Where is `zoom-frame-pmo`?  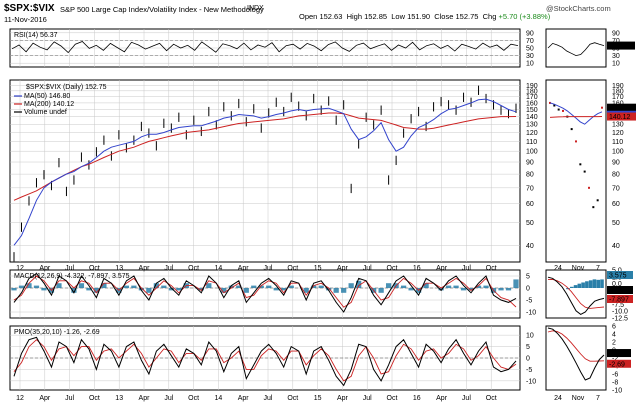
zoom-frame-pmo is located at coordinates (576, 358).